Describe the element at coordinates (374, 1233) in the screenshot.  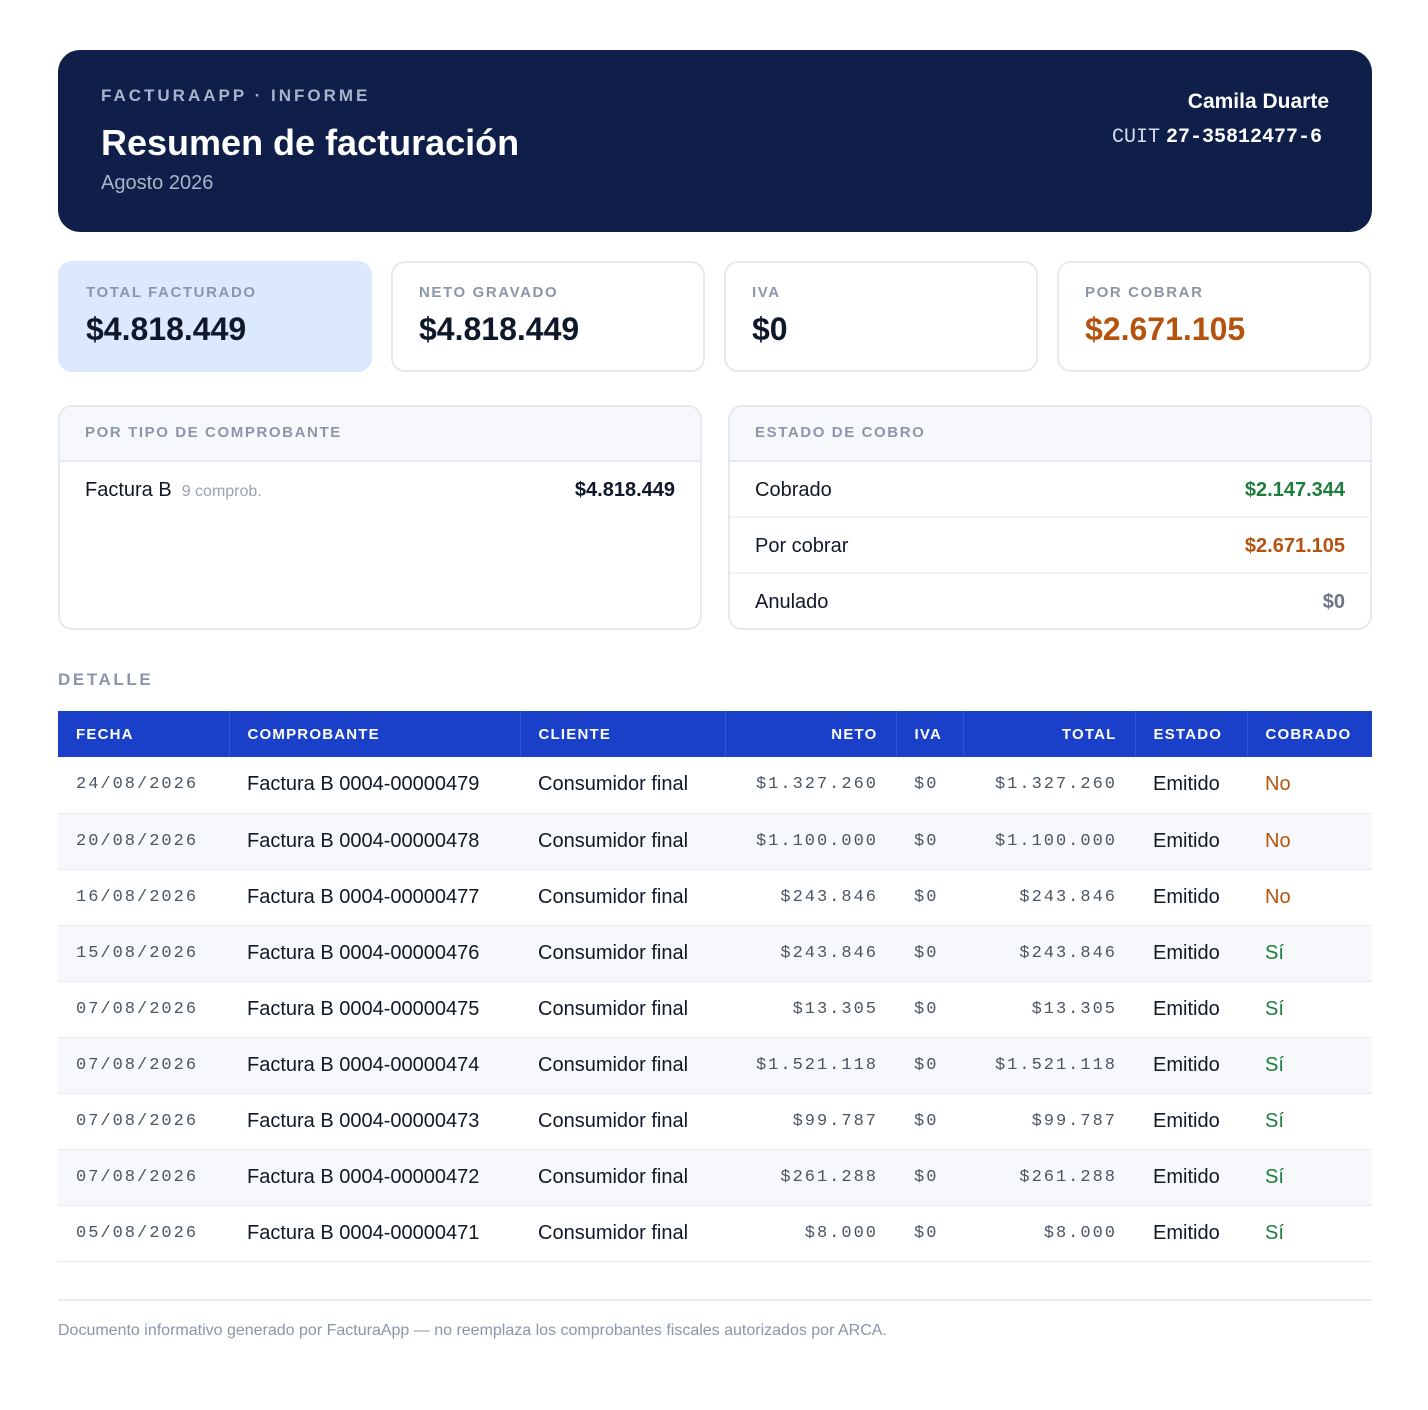
I see `cell-comprobante: Factura B 0004-00000471` at that location.